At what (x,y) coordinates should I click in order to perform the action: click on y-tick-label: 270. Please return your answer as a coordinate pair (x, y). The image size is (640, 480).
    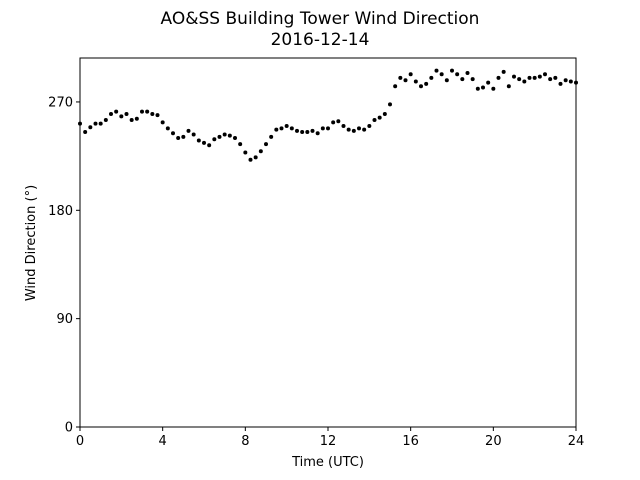
    Looking at the image, I should click on (60, 102).